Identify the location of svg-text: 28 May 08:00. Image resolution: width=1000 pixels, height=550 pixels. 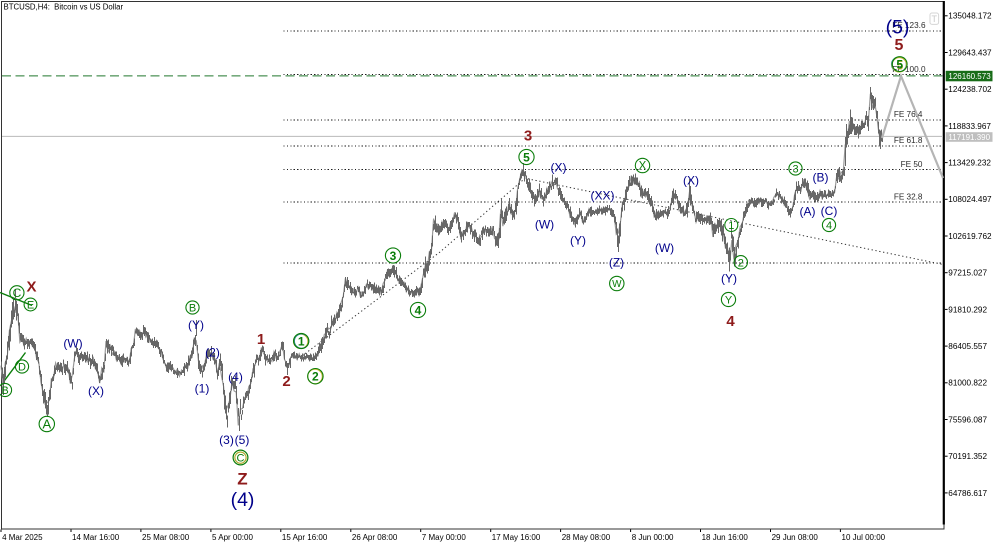
(586, 537).